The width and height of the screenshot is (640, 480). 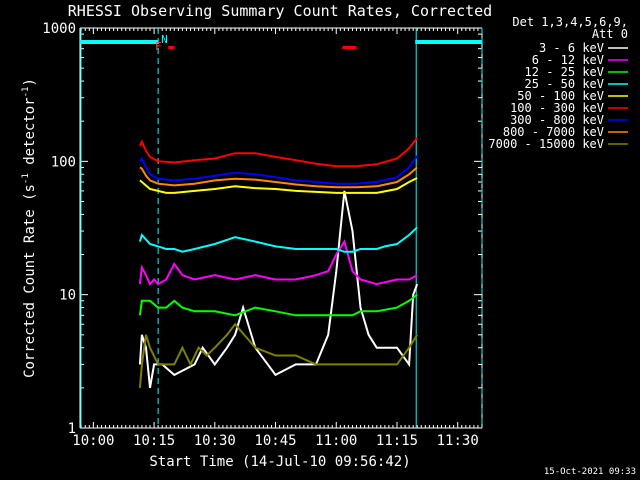 What do you see at coordinates (29, 228) in the screenshot?
I see `y-axis-label: Corrected Count Rate (s-1 detector-1)` at bounding box center [29, 228].